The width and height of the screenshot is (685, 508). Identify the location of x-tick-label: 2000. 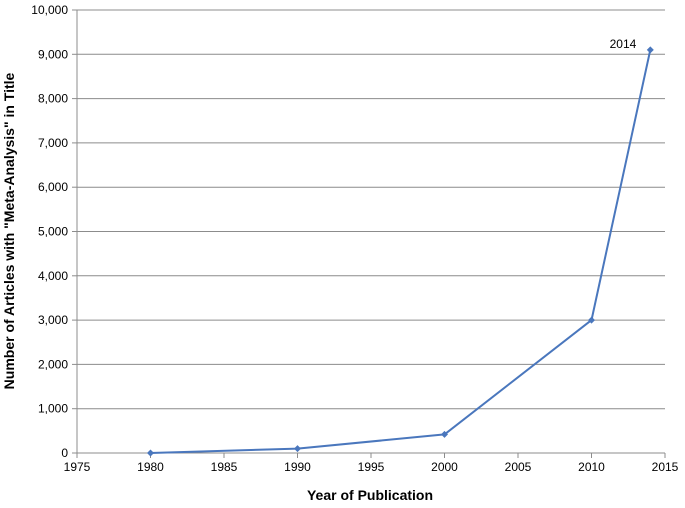
(444, 467).